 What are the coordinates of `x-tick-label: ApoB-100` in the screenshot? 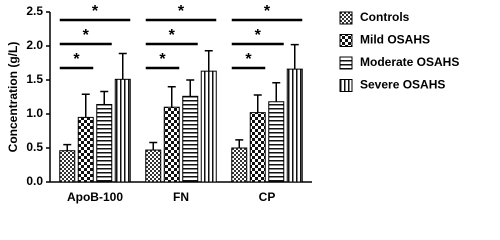 It's located at (95, 197).